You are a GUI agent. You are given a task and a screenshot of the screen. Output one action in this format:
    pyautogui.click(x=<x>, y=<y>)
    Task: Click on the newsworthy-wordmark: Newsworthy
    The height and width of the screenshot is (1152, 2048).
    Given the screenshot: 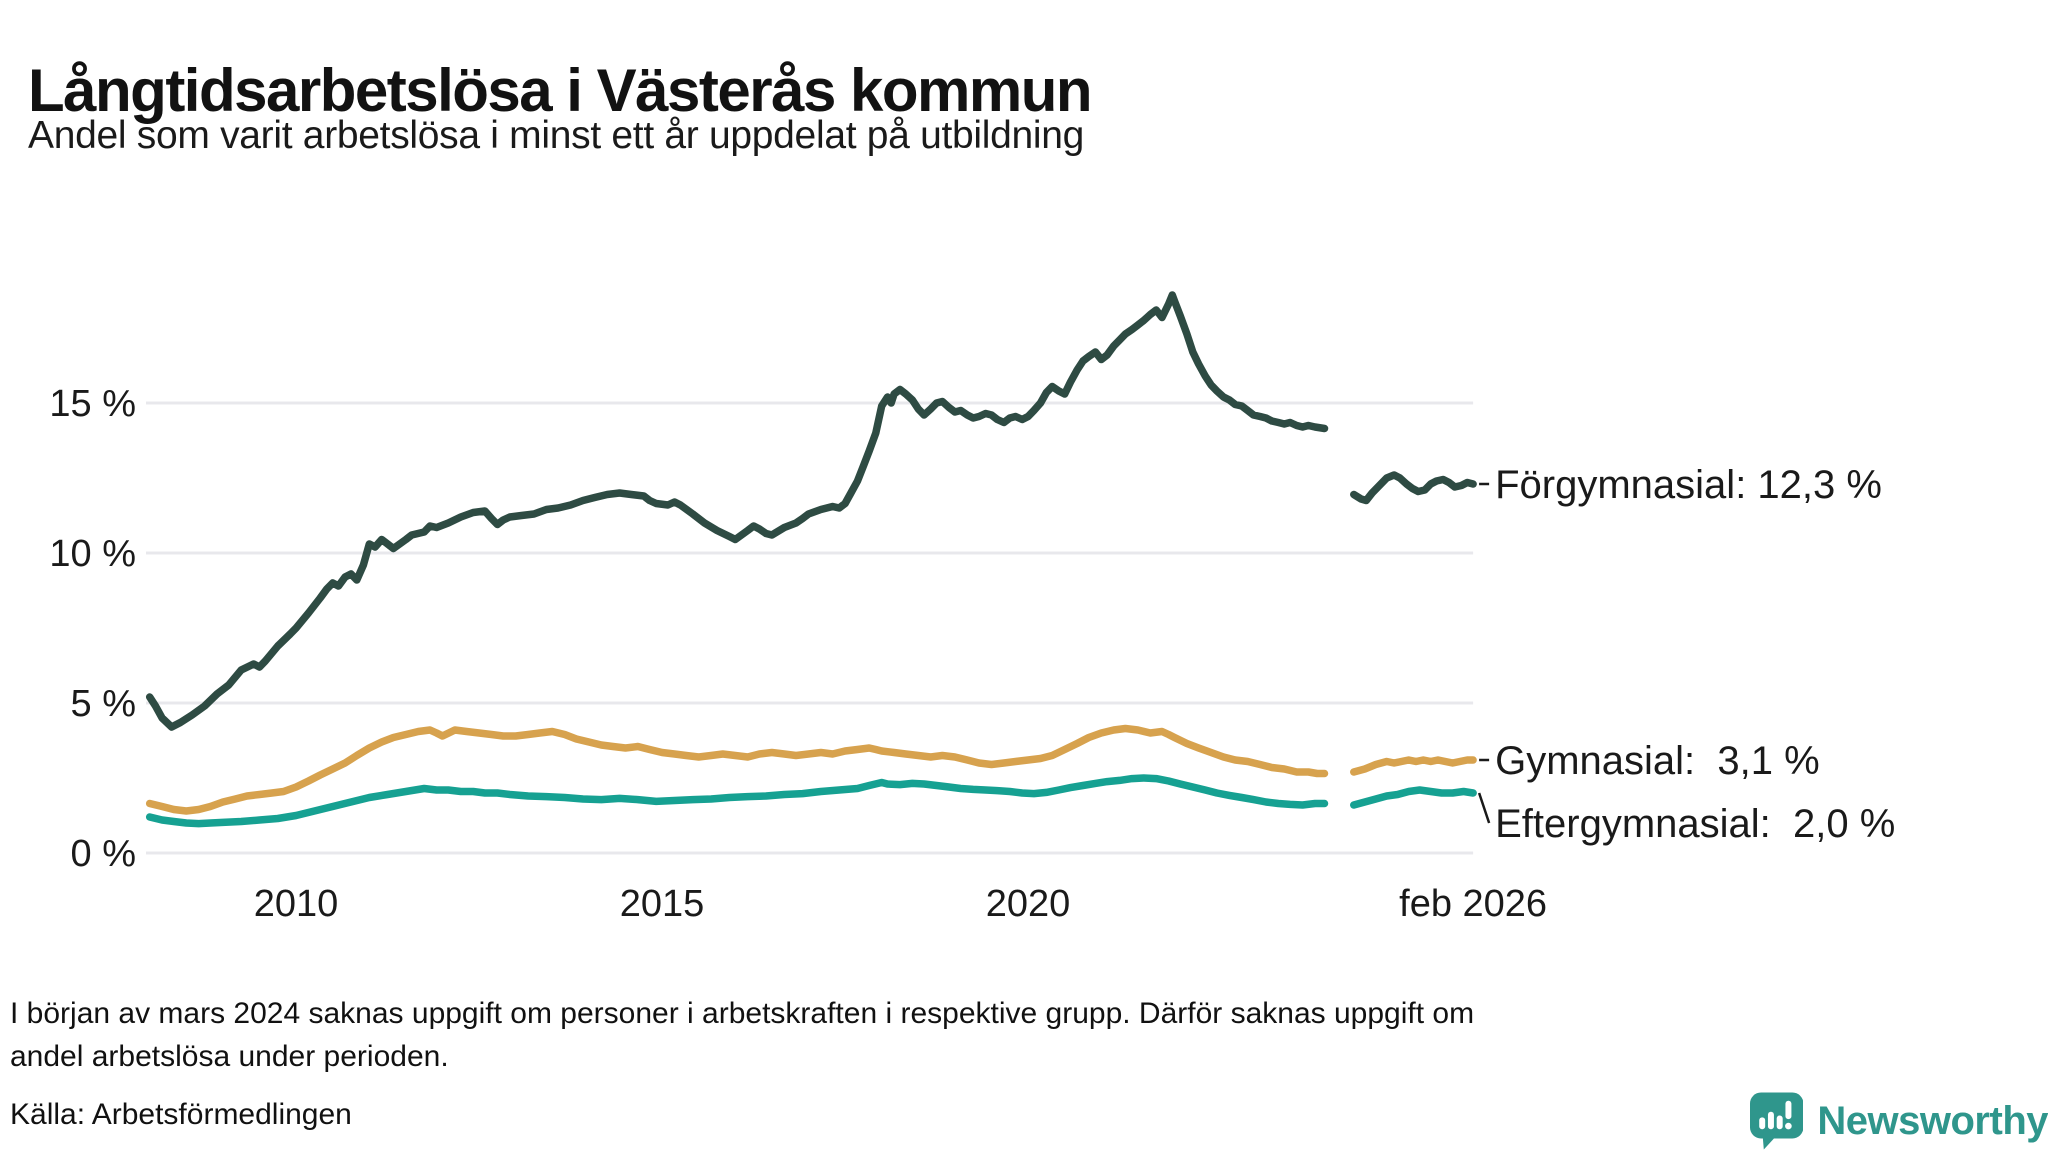 What is the action you would take?
    pyautogui.click(x=1932, y=1120)
    